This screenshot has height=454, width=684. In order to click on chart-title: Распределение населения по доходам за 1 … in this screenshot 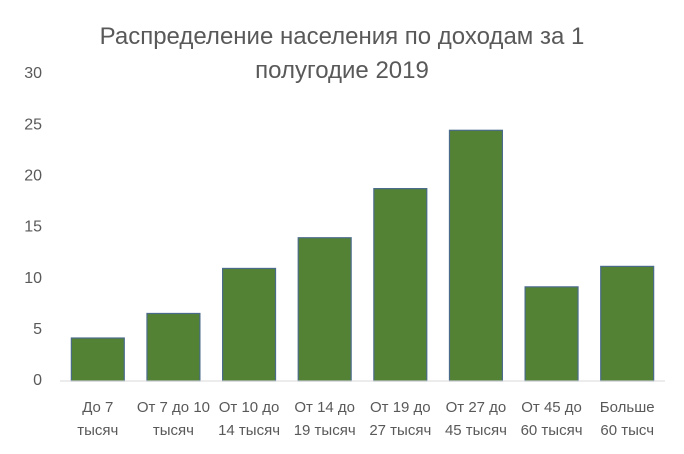, I will do `click(342, 53)`.